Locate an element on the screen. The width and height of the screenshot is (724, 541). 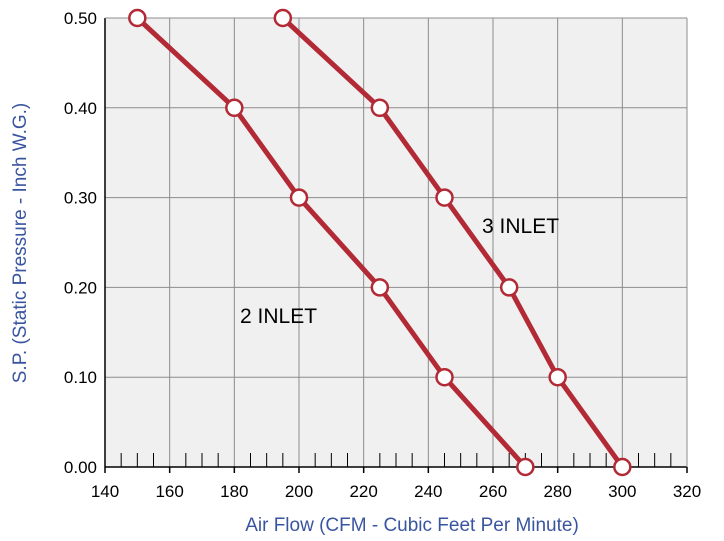
x-tick-label: 280 is located at coordinates (557, 491).